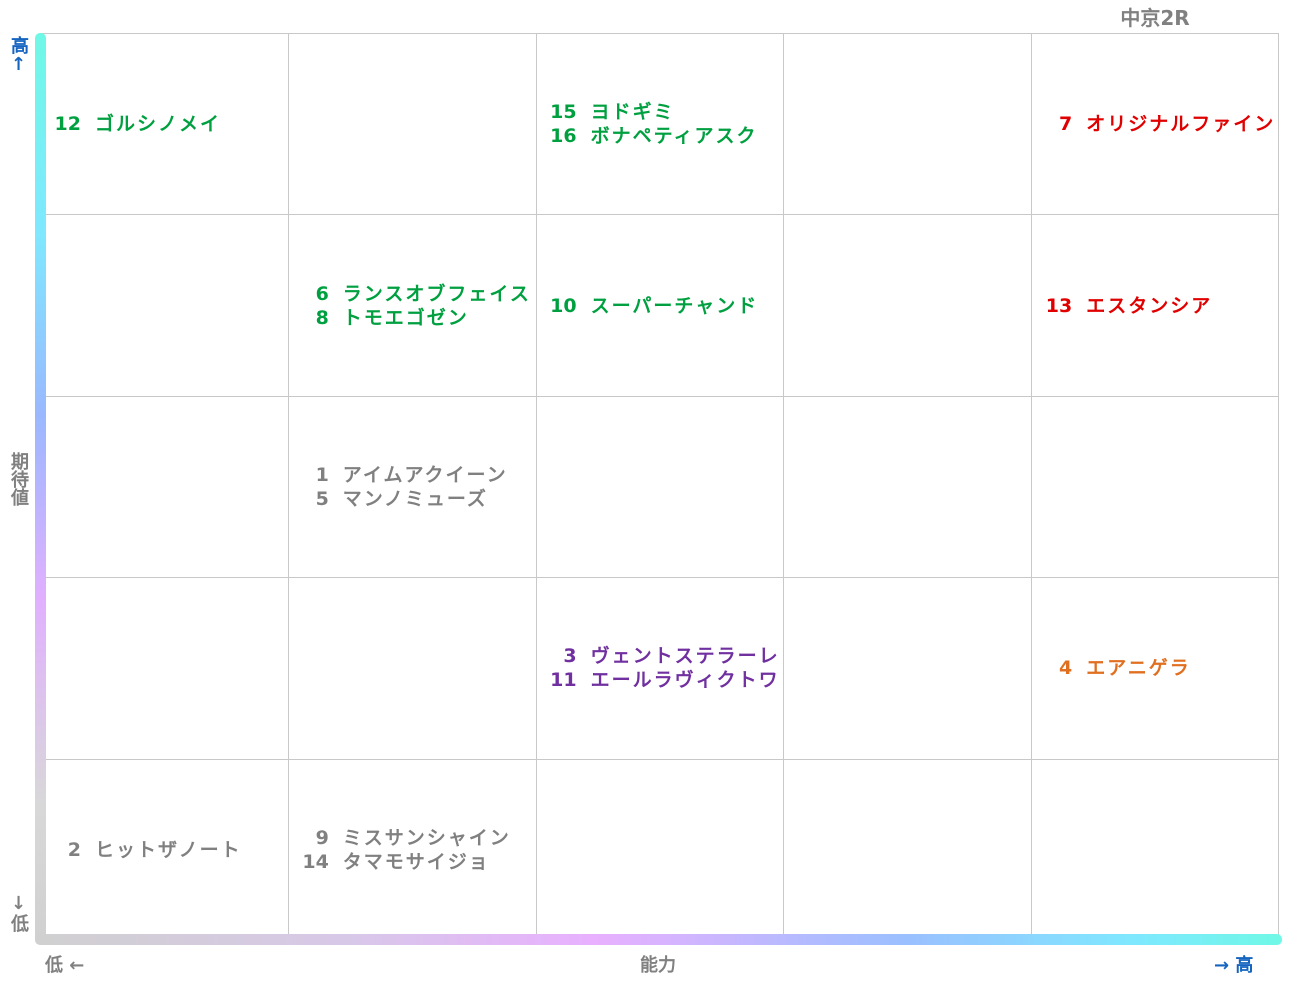 The height and width of the screenshot is (983, 1291). Describe the element at coordinates (570, 656) in the screenshot. I see `horse-number: 3` at that location.